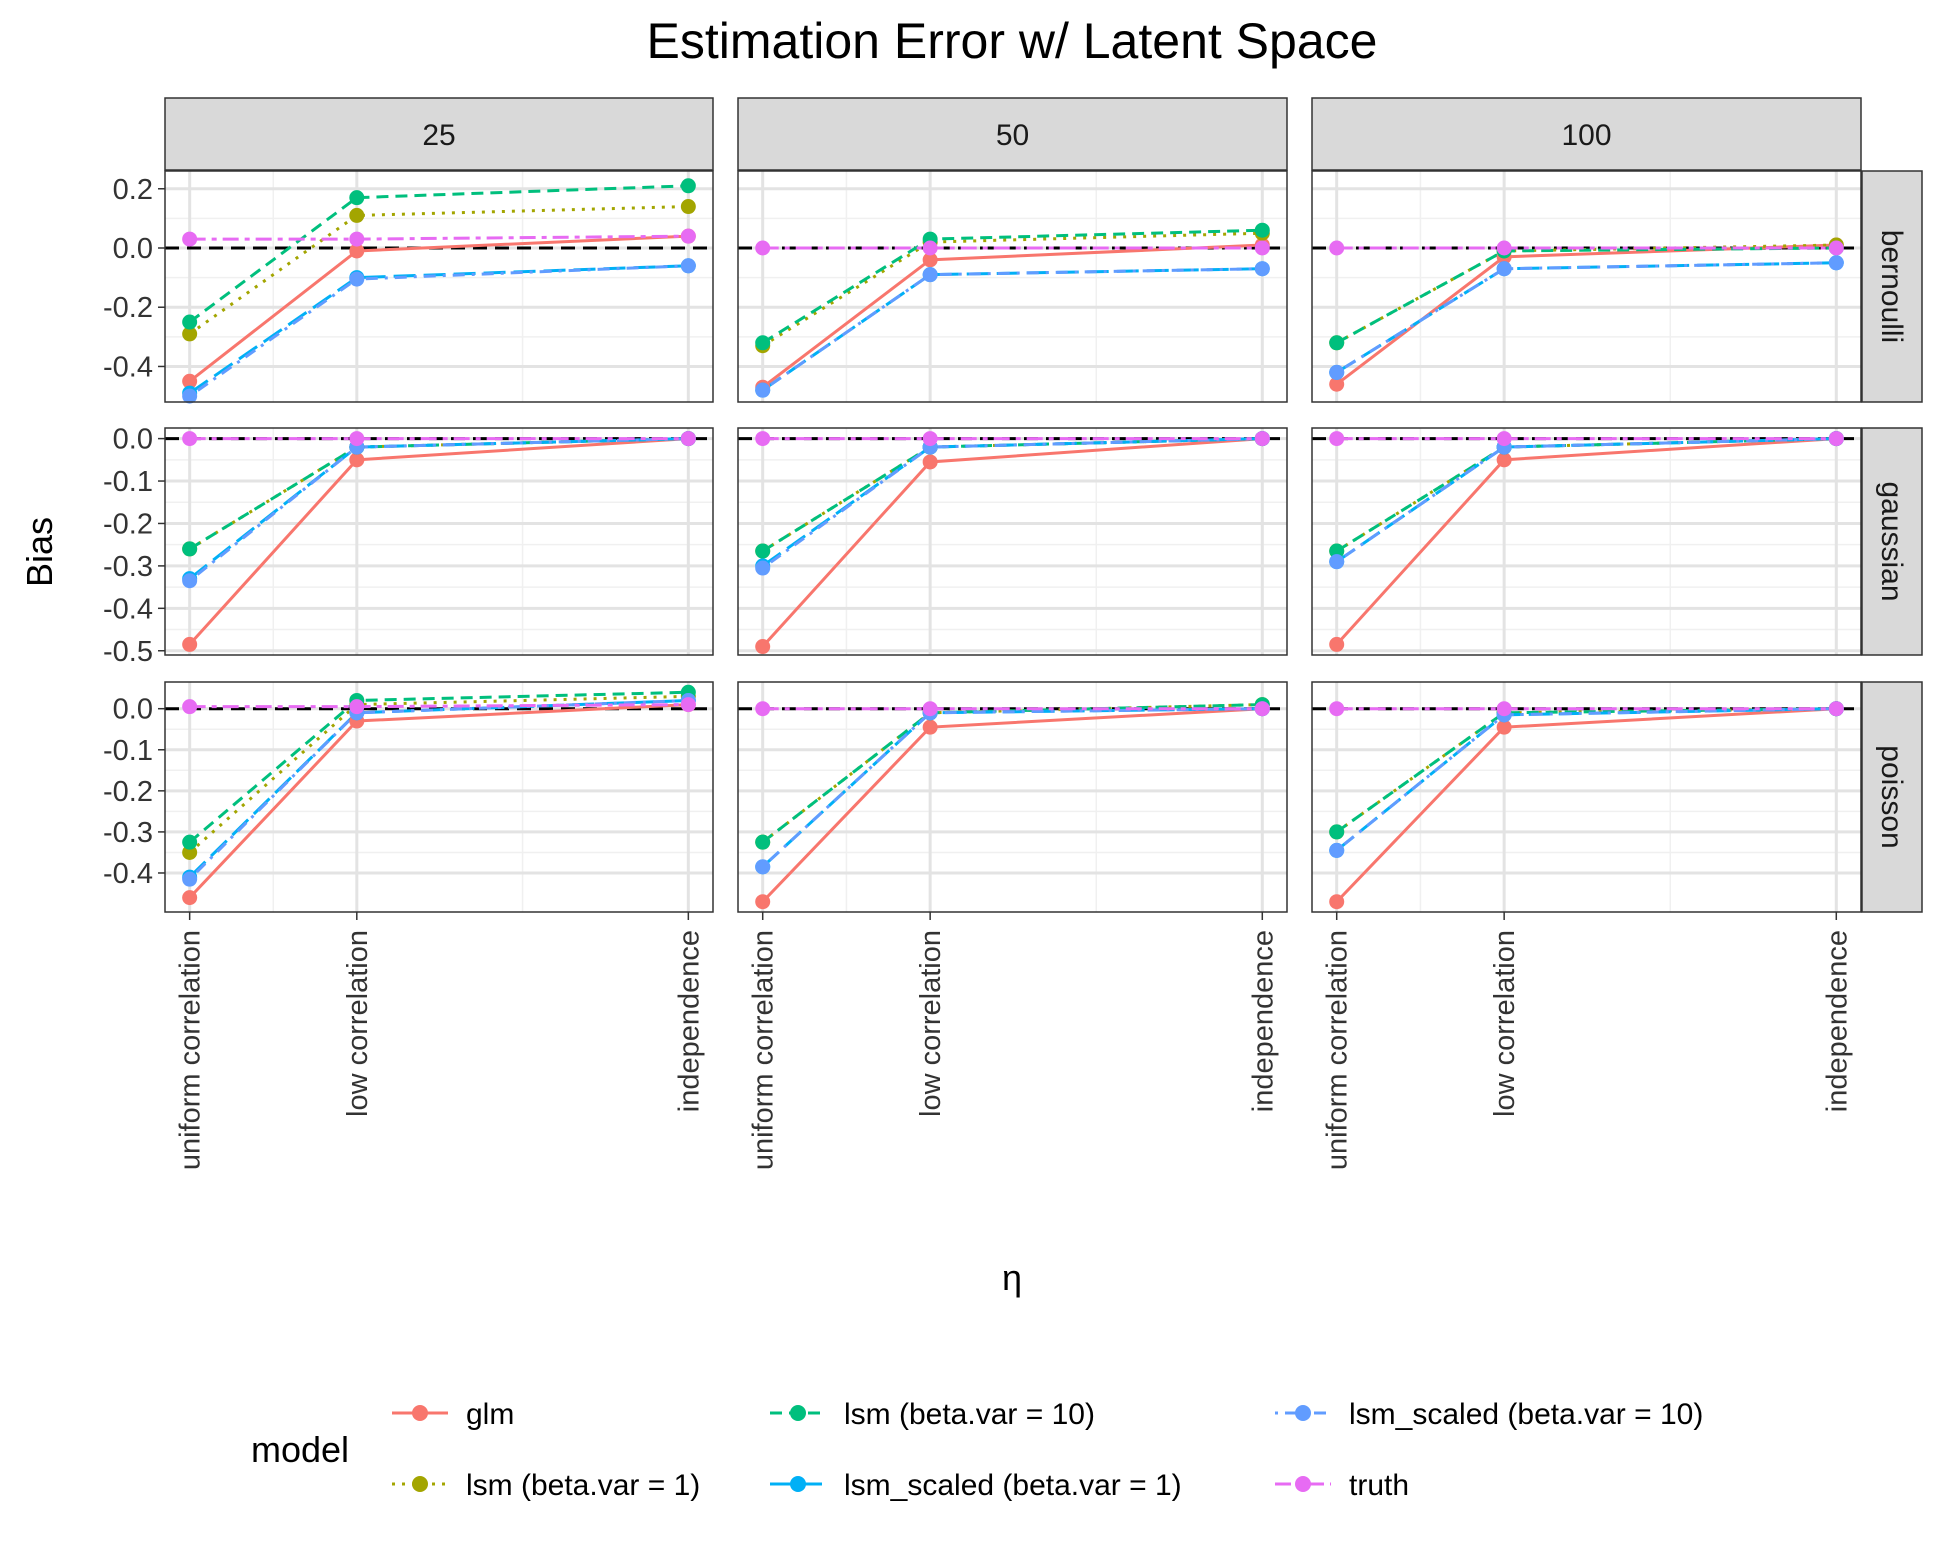  Describe the element at coordinates (128, 652) in the screenshot. I see `y-tick-label: -0.5` at that location.